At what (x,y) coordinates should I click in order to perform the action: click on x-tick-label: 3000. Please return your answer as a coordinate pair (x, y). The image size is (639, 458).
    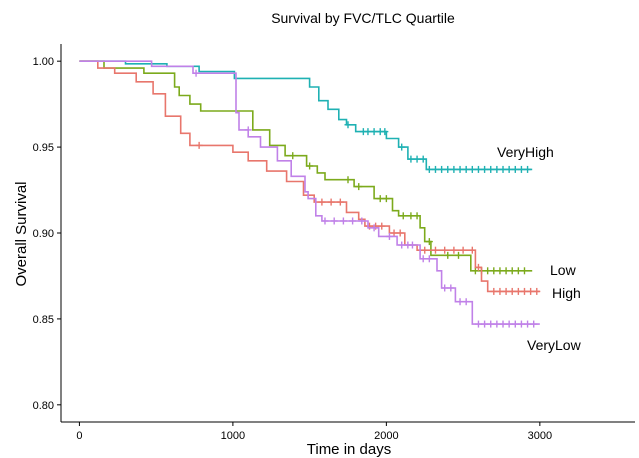
    Looking at the image, I should click on (540, 436).